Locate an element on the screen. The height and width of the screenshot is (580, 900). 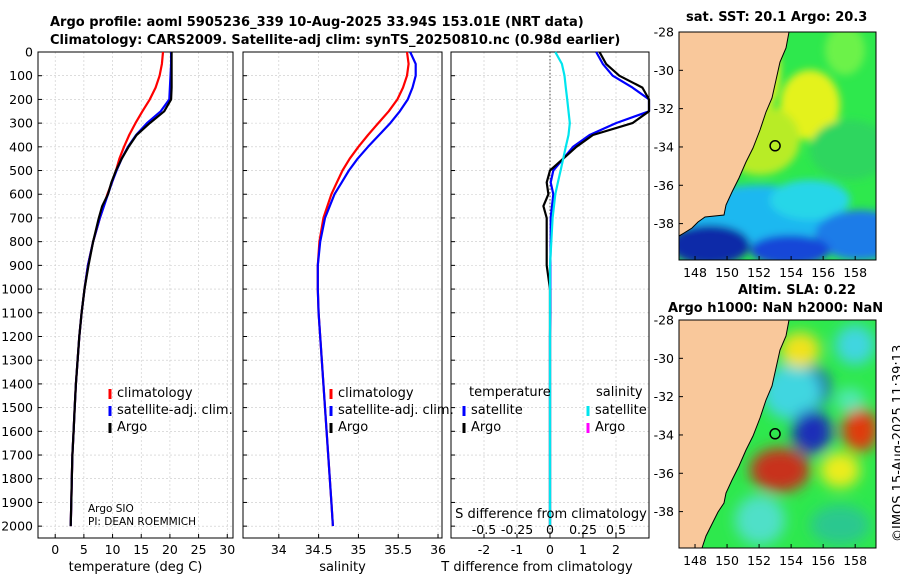
x-tick-label: 25 is located at coordinates (199, 549).